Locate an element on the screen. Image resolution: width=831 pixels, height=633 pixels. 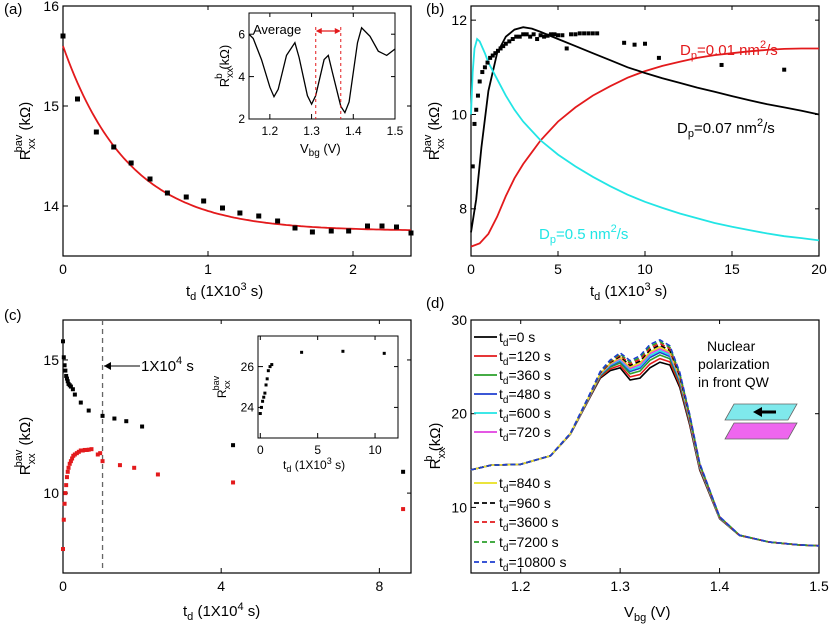
panel-c-inset-x-tick-label: 10 is located at coordinates (375, 450).